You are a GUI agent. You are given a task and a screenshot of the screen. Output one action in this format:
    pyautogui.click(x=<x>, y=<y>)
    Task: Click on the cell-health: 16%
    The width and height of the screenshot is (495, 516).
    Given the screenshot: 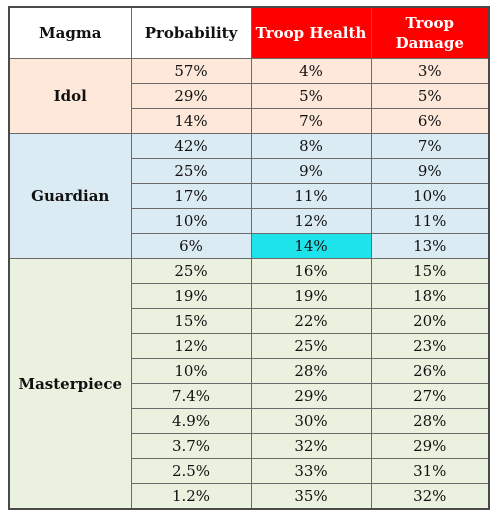 What is the action you would take?
    pyautogui.click(x=311, y=271)
    